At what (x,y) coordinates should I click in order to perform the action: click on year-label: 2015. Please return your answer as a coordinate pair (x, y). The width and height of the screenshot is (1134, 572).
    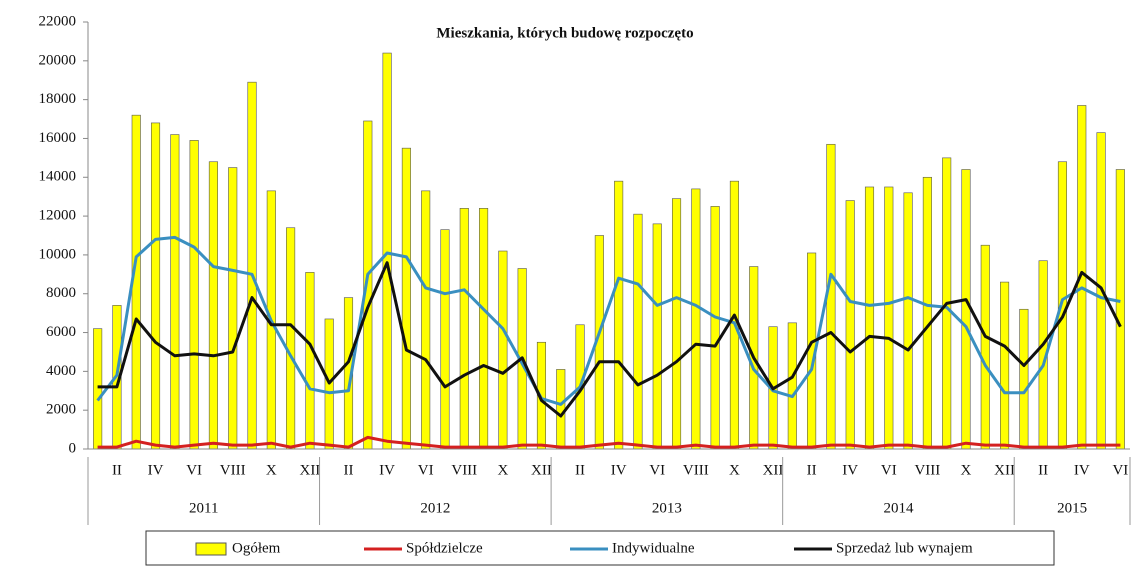
    Looking at the image, I should click on (1072, 508).